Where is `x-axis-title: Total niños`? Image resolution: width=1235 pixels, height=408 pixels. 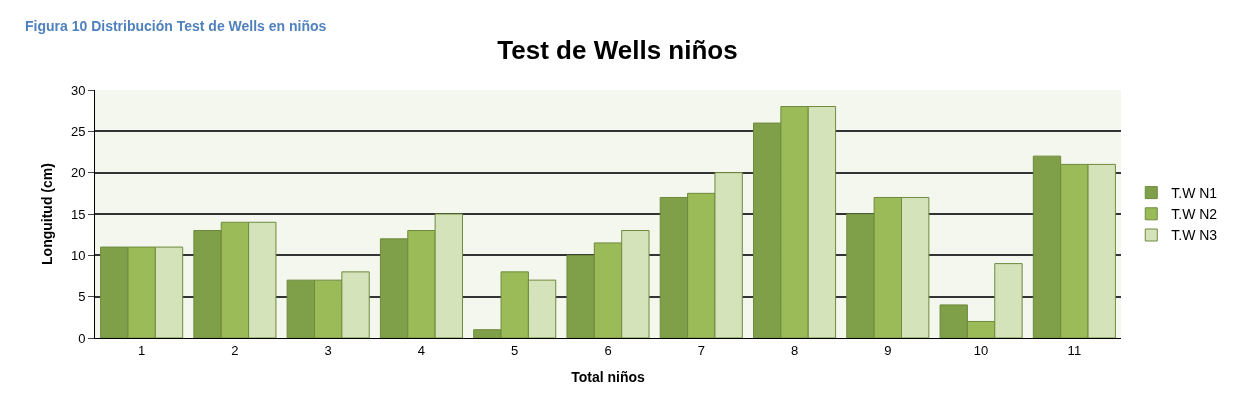 x-axis-title: Total niños is located at coordinates (608, 376).